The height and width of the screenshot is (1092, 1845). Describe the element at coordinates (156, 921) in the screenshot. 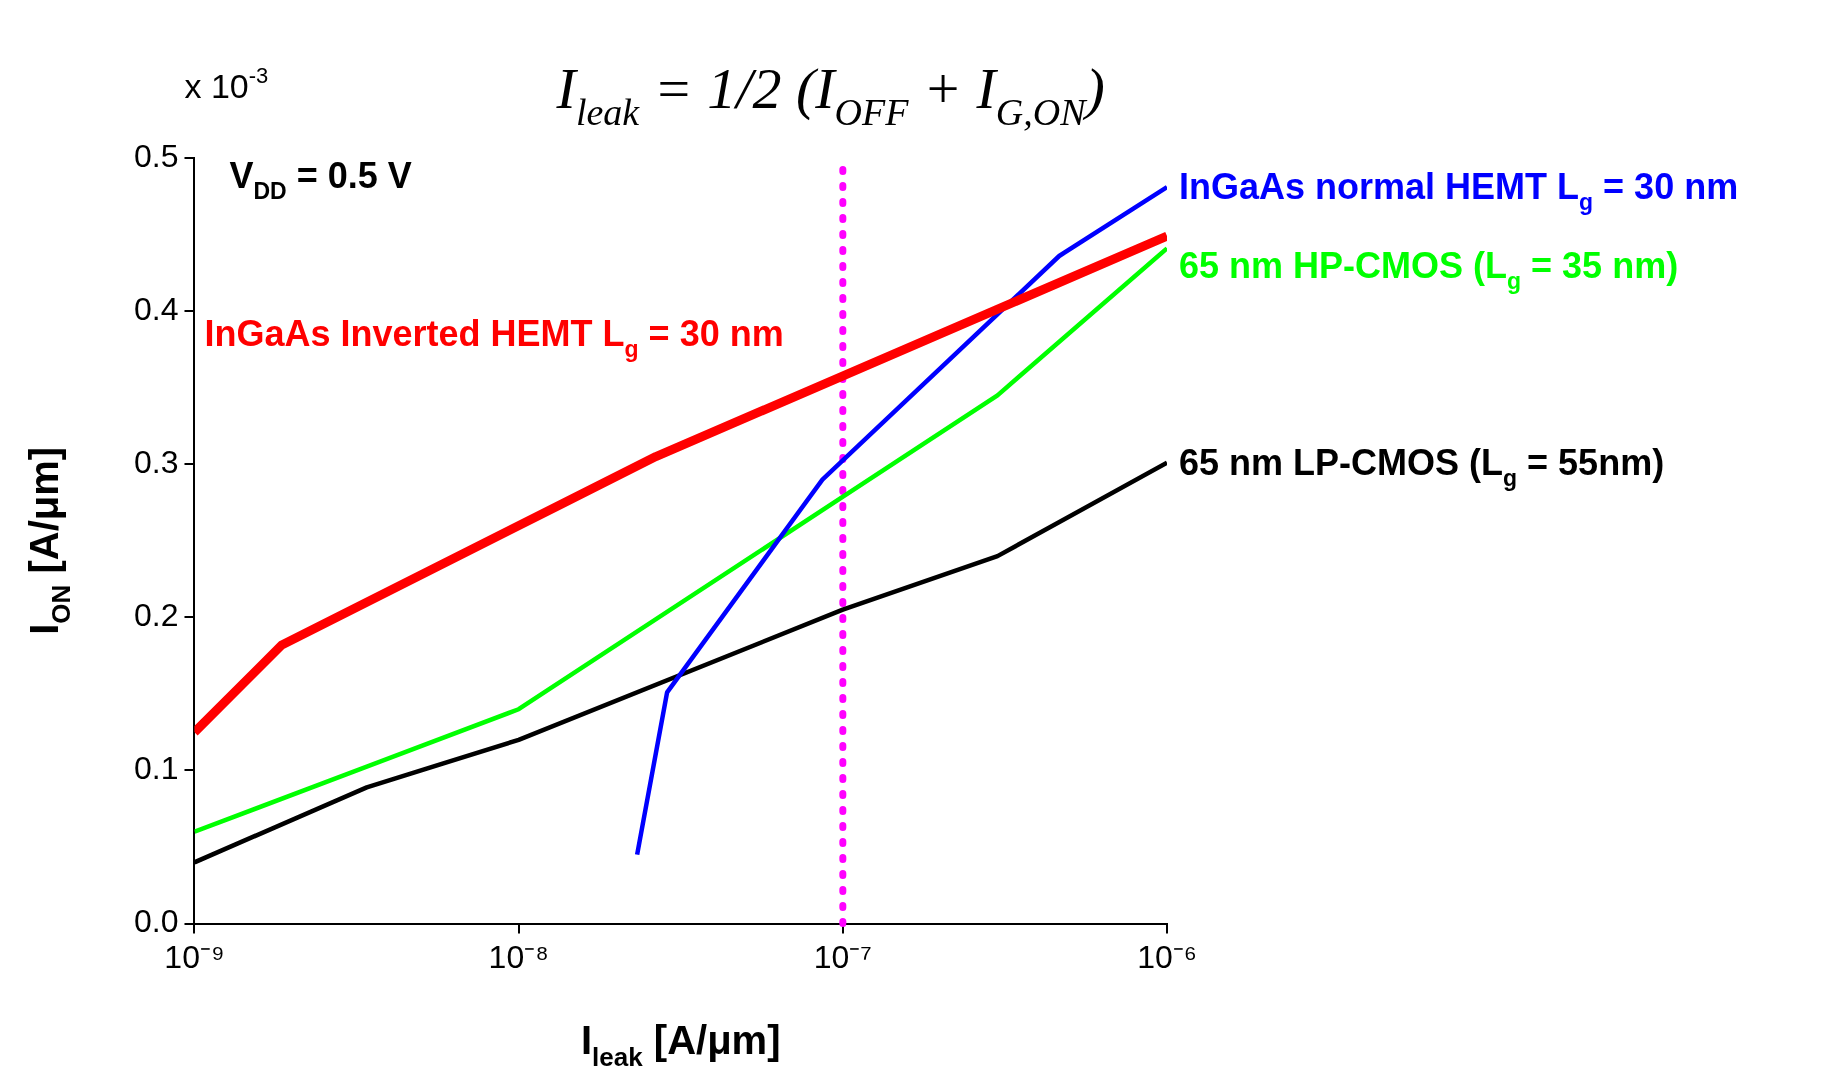

I see `y-tick-label: 0.0` at that location.